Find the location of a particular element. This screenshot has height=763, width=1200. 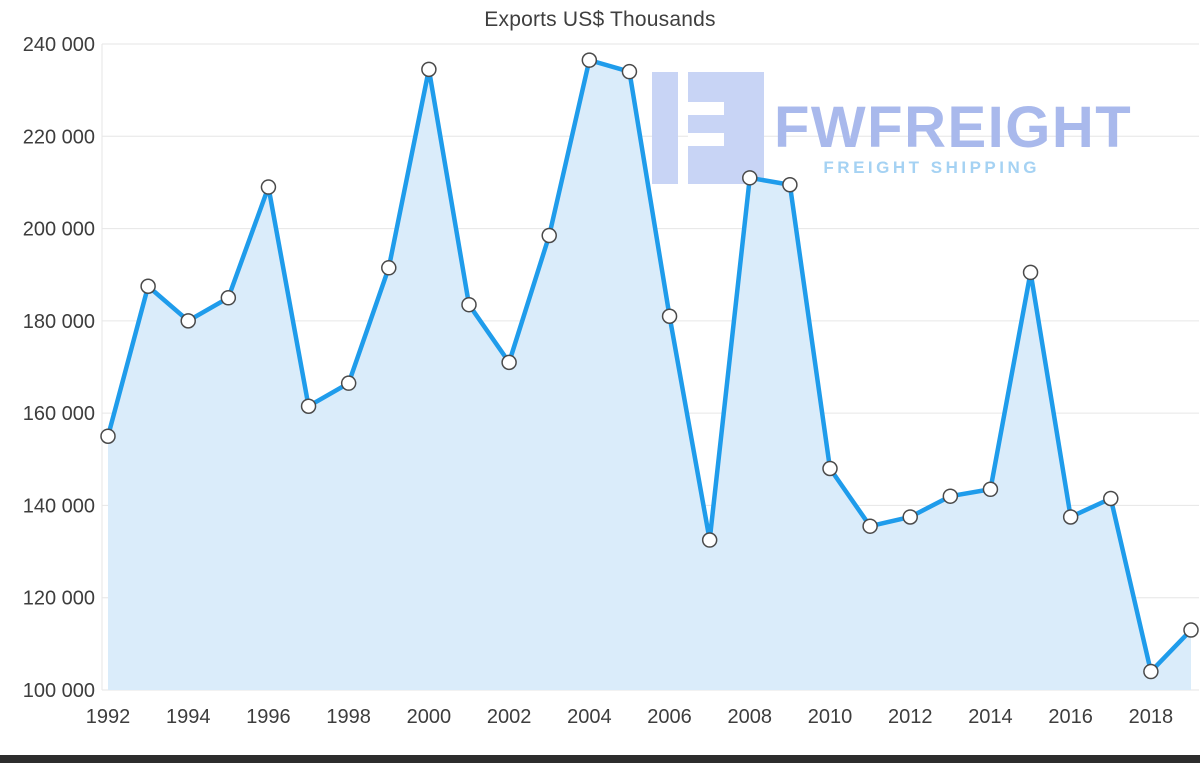

y-tick-label: 220 000 is located at coordinates (59, 137).